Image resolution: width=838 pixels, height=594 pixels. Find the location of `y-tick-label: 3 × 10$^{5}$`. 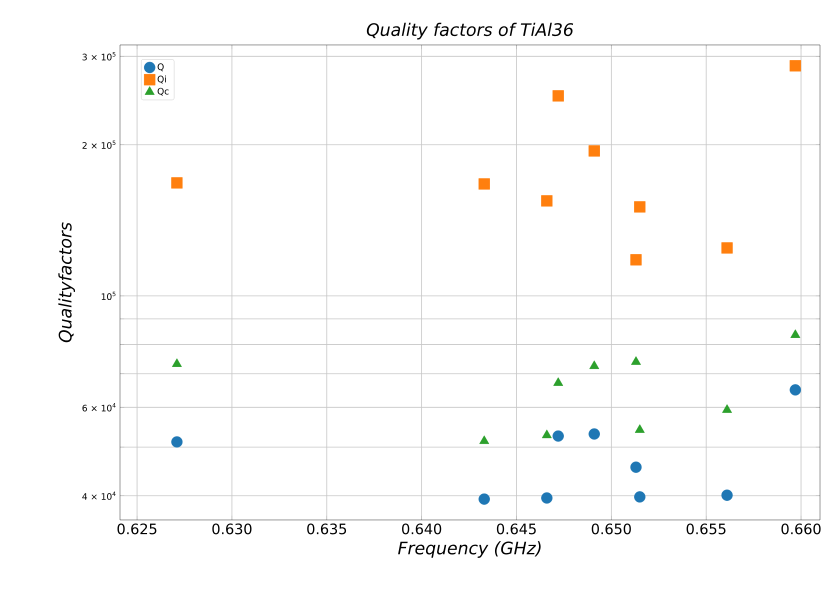

y-tick-label: 3 × 10$^{5}$ is located at coordinates (99, 56).